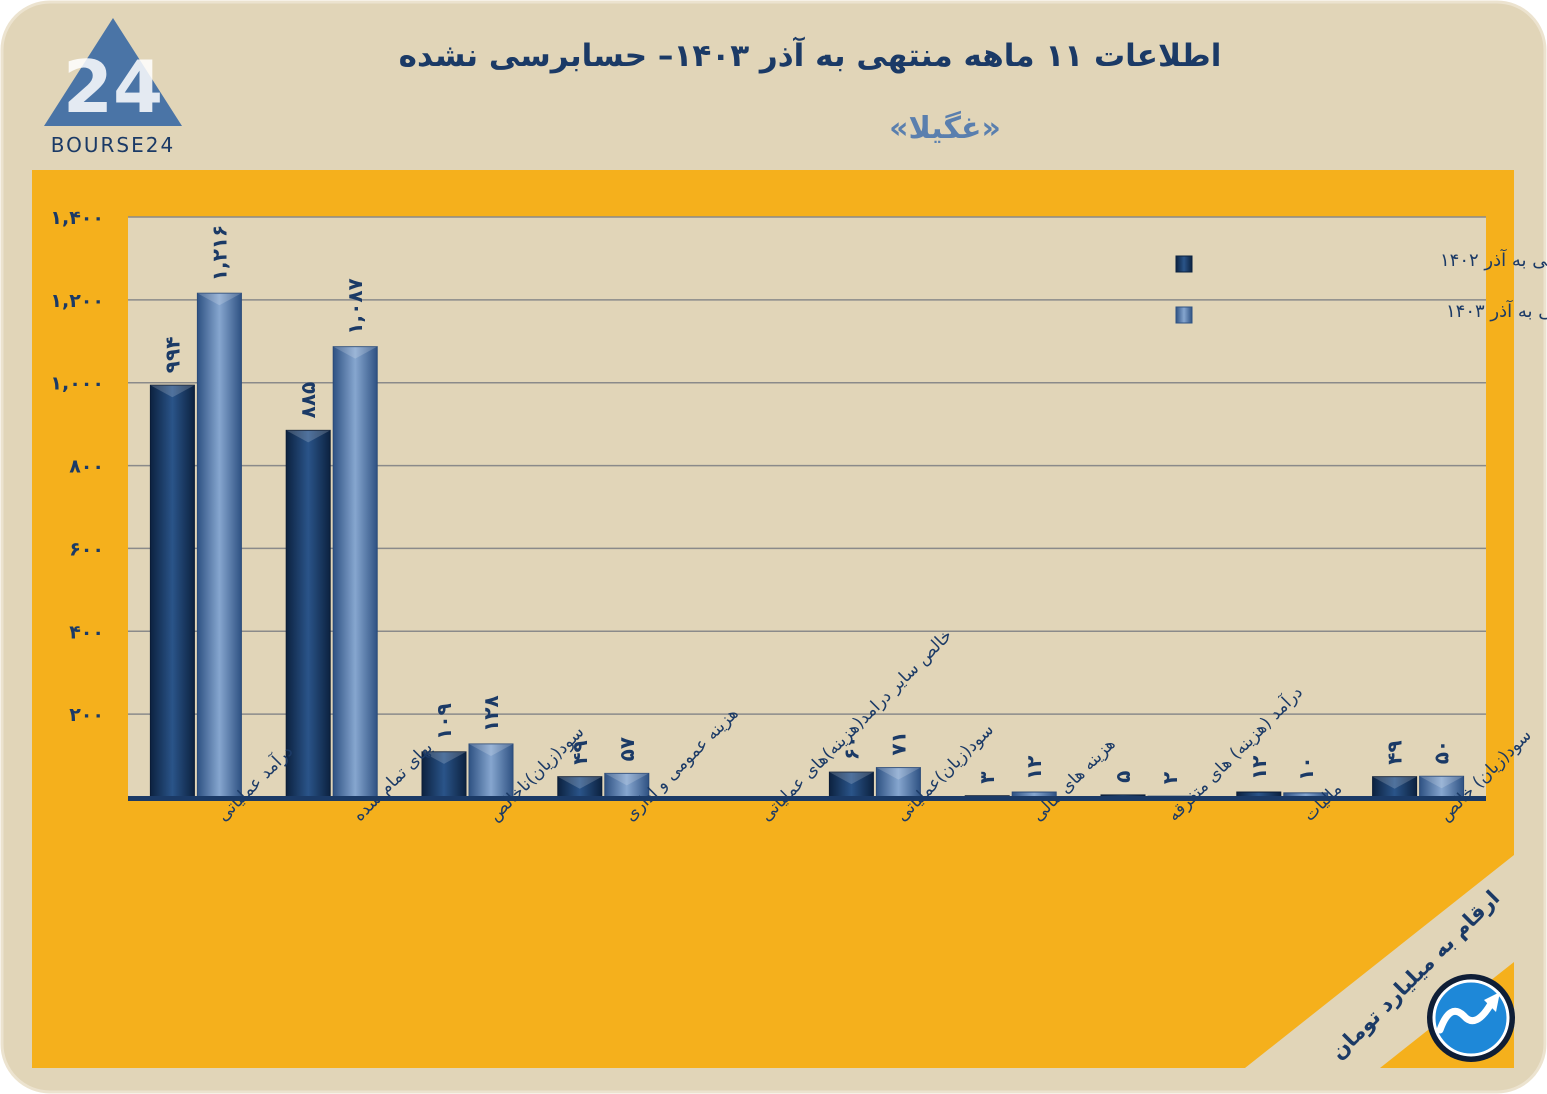  Describe the element at coordinates (219, 253) in the screenshot. I see `data-label: ۱,۲۱۶` at that location.